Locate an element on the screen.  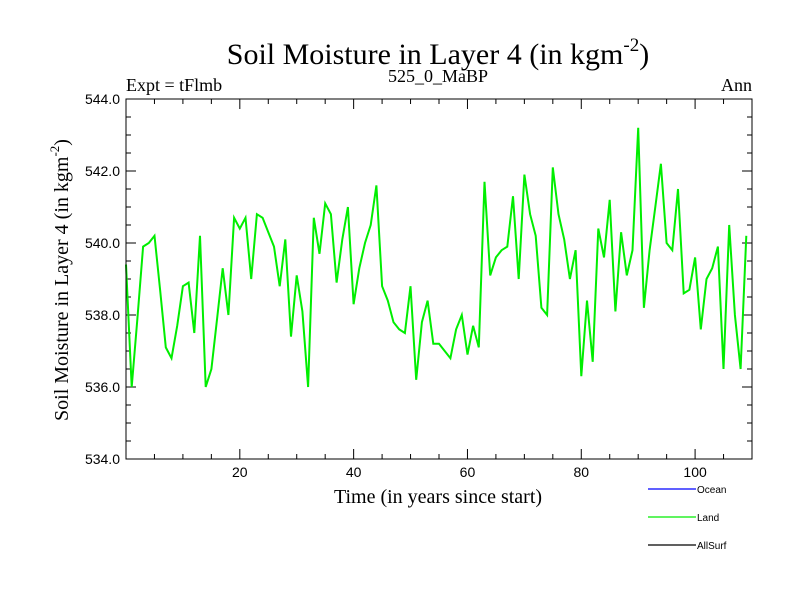
subtitle-right: Ann is located at coordinates (736, 85).